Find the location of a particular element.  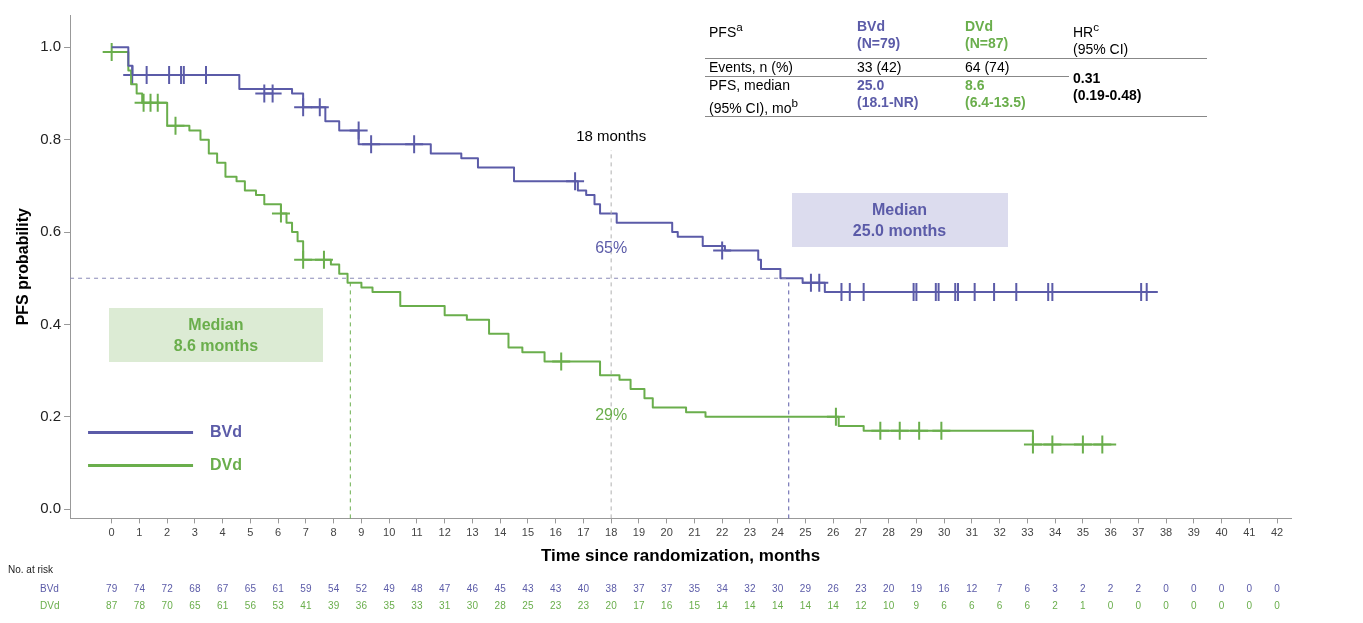

annotation: 8.6 (6.4-13.5) is located at coordinates (1015, 96).